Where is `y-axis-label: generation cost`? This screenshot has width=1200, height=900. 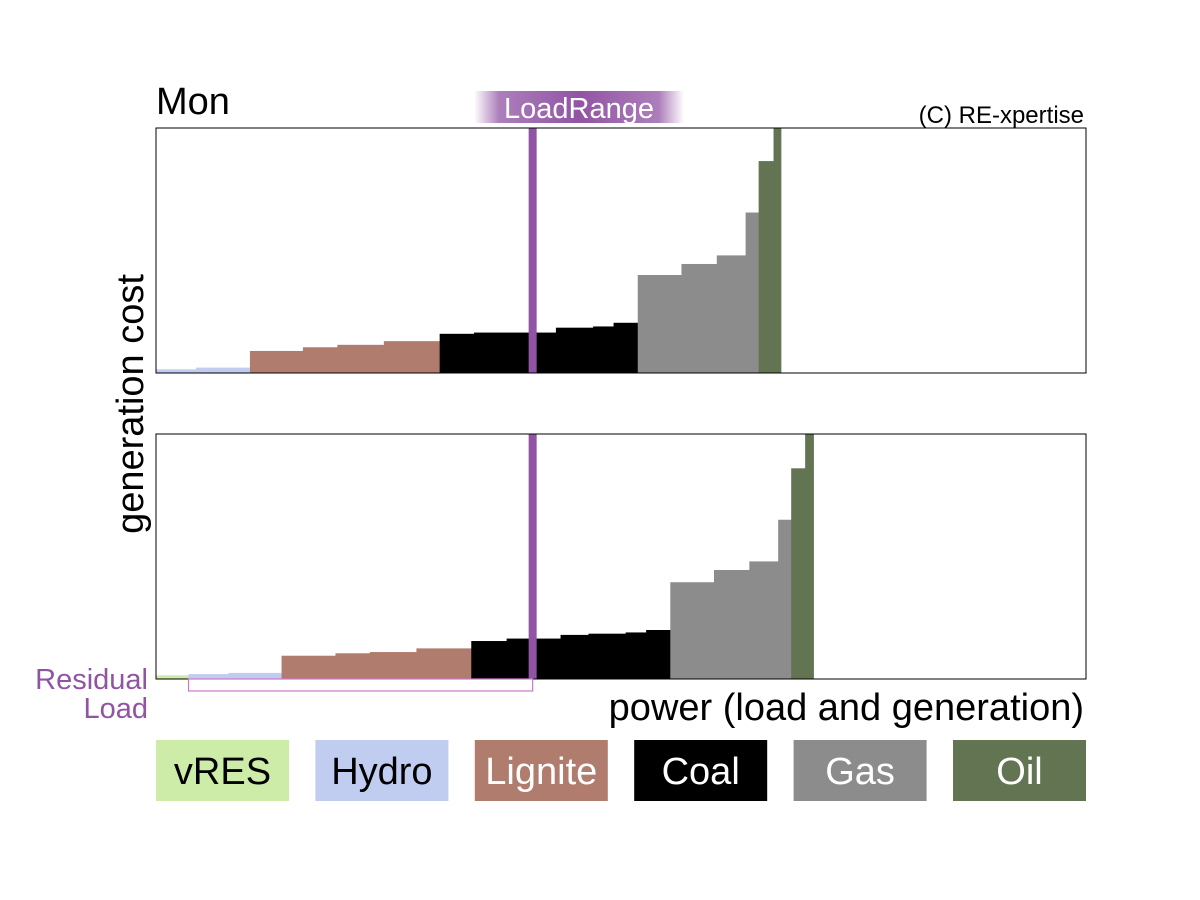 y-axis-label: generation cost is located at coordinates (131, 404).